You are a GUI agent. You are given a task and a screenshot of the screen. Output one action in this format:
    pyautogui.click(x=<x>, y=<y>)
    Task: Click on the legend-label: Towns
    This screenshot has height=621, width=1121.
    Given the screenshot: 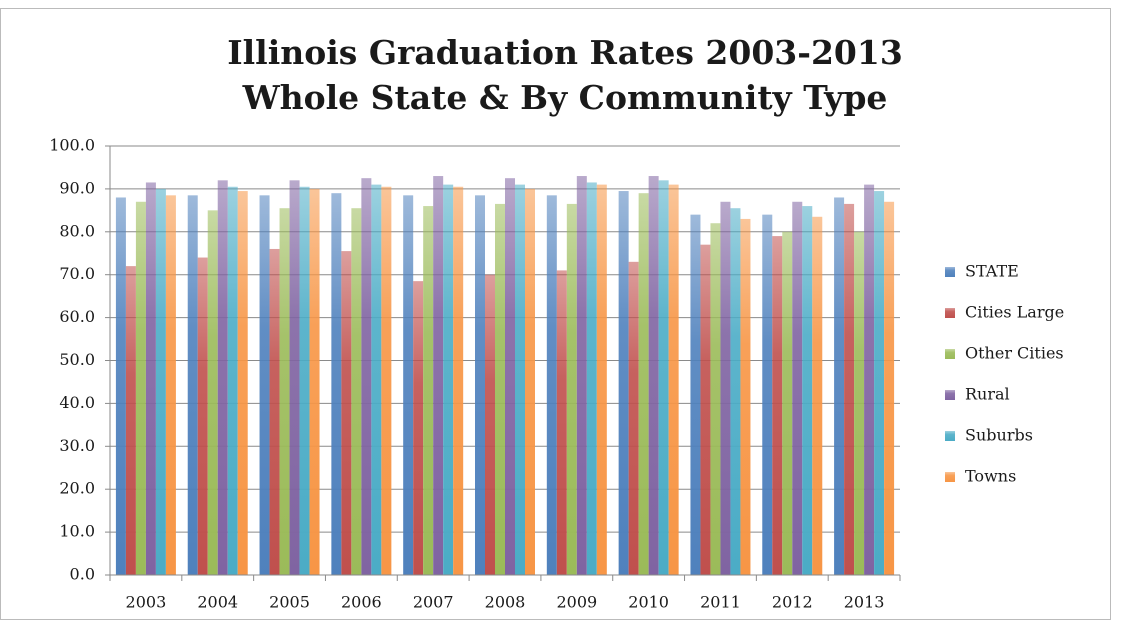 What is the action you would take?
    pyautogui.click(x=990, y=476)
    